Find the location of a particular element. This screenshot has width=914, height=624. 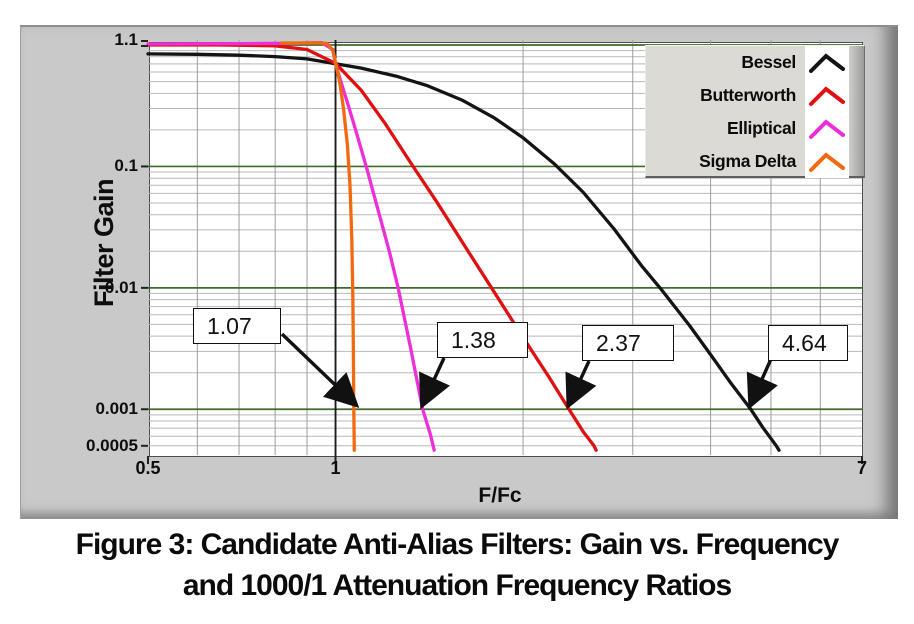

legend-label: Butterworth is located at coordinates (748, 95).